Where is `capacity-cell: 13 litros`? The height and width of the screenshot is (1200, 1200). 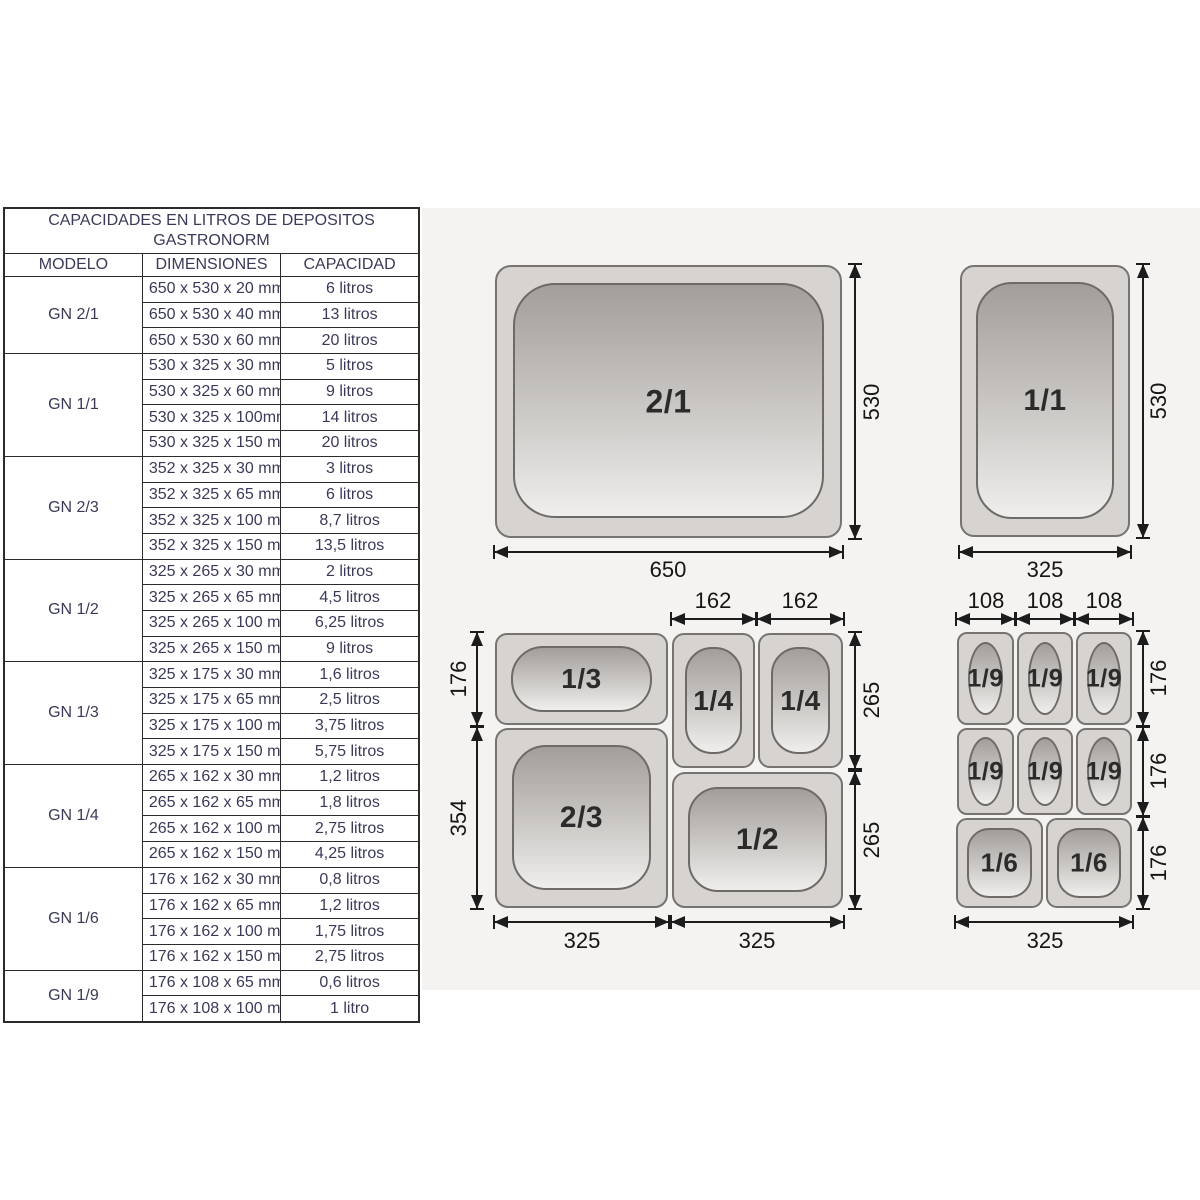 capacity-cell: 13 litros is located at coordinates (350, 315).